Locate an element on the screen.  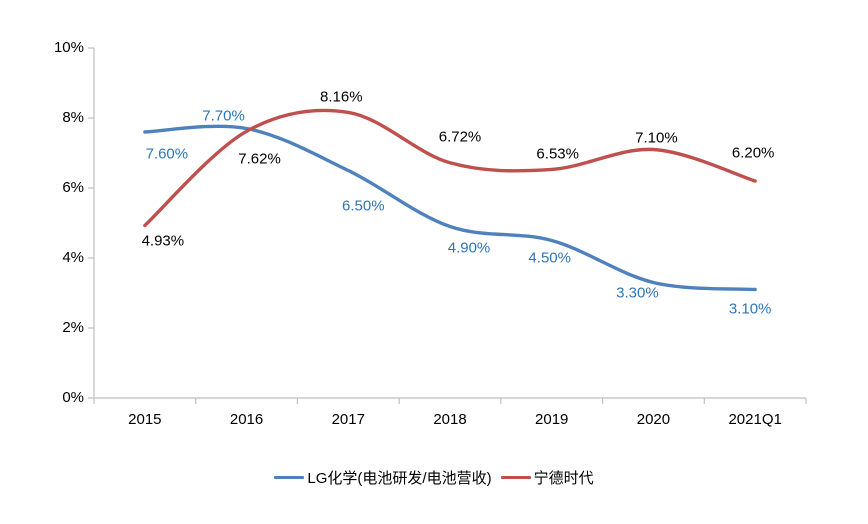
y-tick-label: 10% is located at coordinates (68, 47).